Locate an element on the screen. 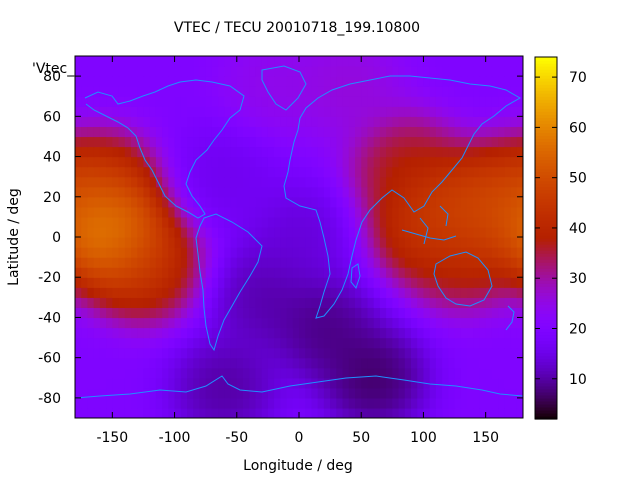  colorbar-tick-label: 40 is located at coordinates (578, 229).